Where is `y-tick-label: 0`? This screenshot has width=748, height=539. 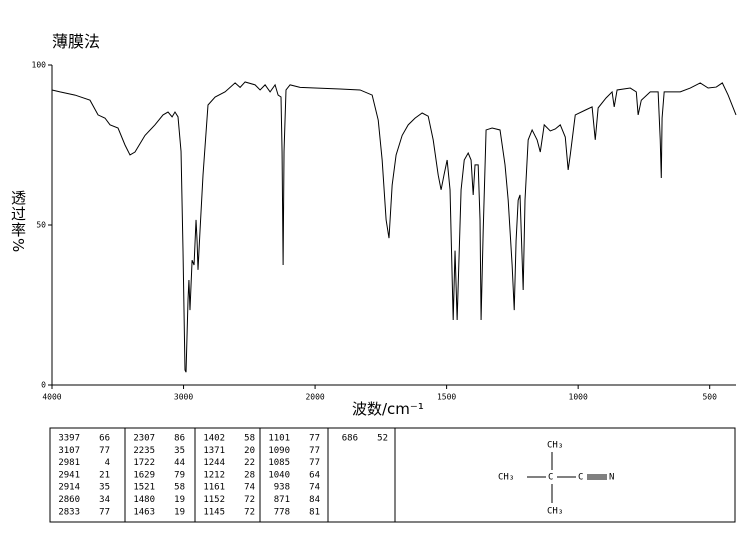 y-tick-label: 0 is located at coordinates (43, 385).